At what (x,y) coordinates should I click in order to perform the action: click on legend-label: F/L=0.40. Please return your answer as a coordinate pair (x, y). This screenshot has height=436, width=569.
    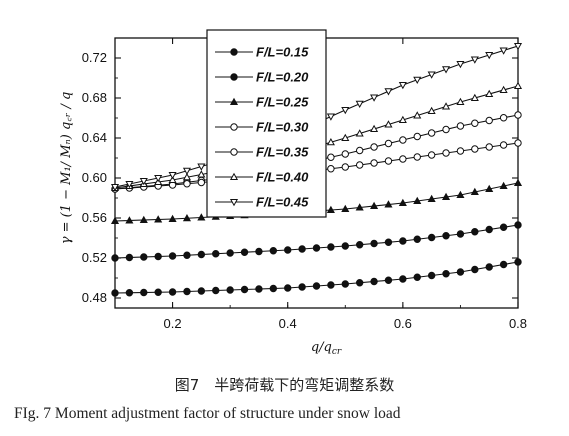
    Looking at the image, I should click on (282, 177).